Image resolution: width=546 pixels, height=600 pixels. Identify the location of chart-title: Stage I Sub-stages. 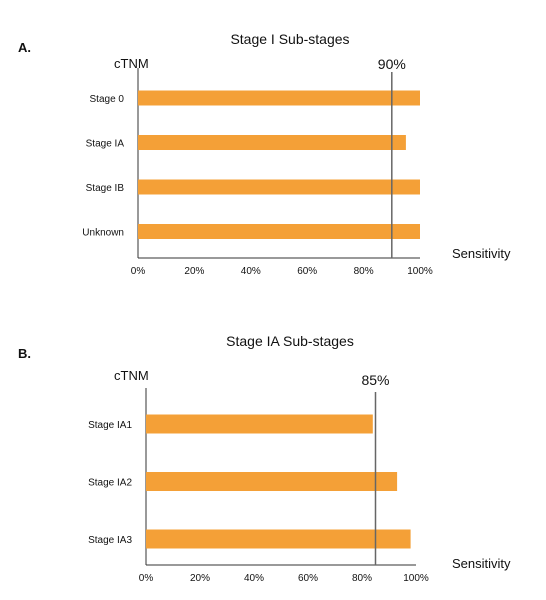
(290, 39).